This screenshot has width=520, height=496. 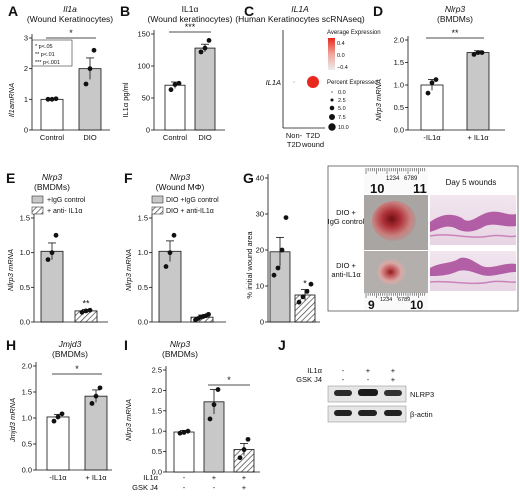 What do you see at coordinates (47, 63) in the screenshot?
I see `legend-item: *** p<.001` at bounding box center [47, 63].